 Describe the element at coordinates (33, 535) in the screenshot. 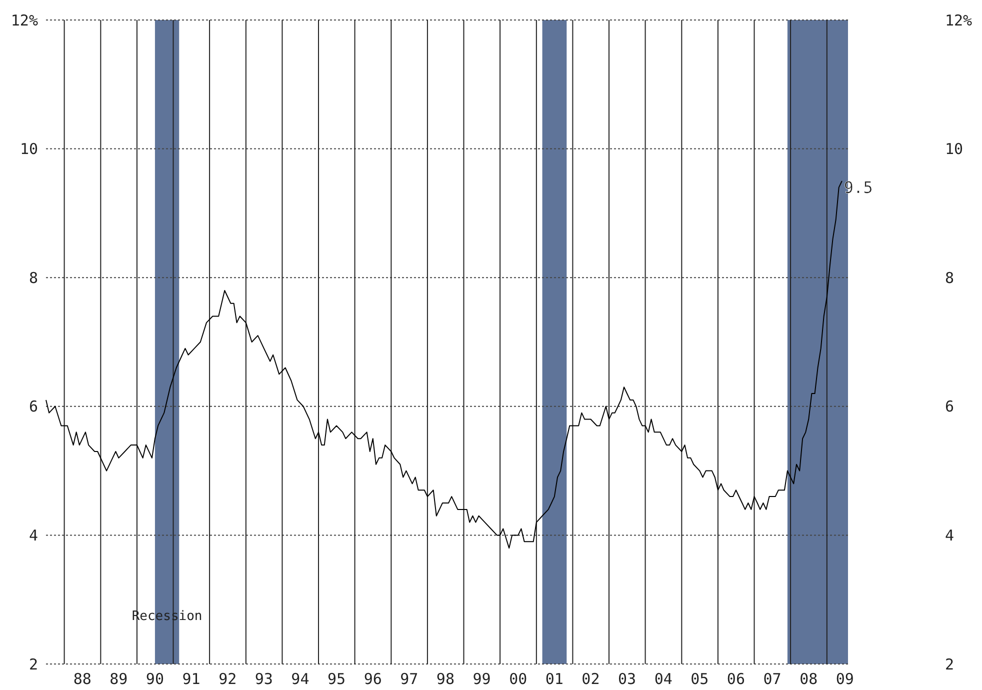

I see `y-tick-label: 4` at that location.